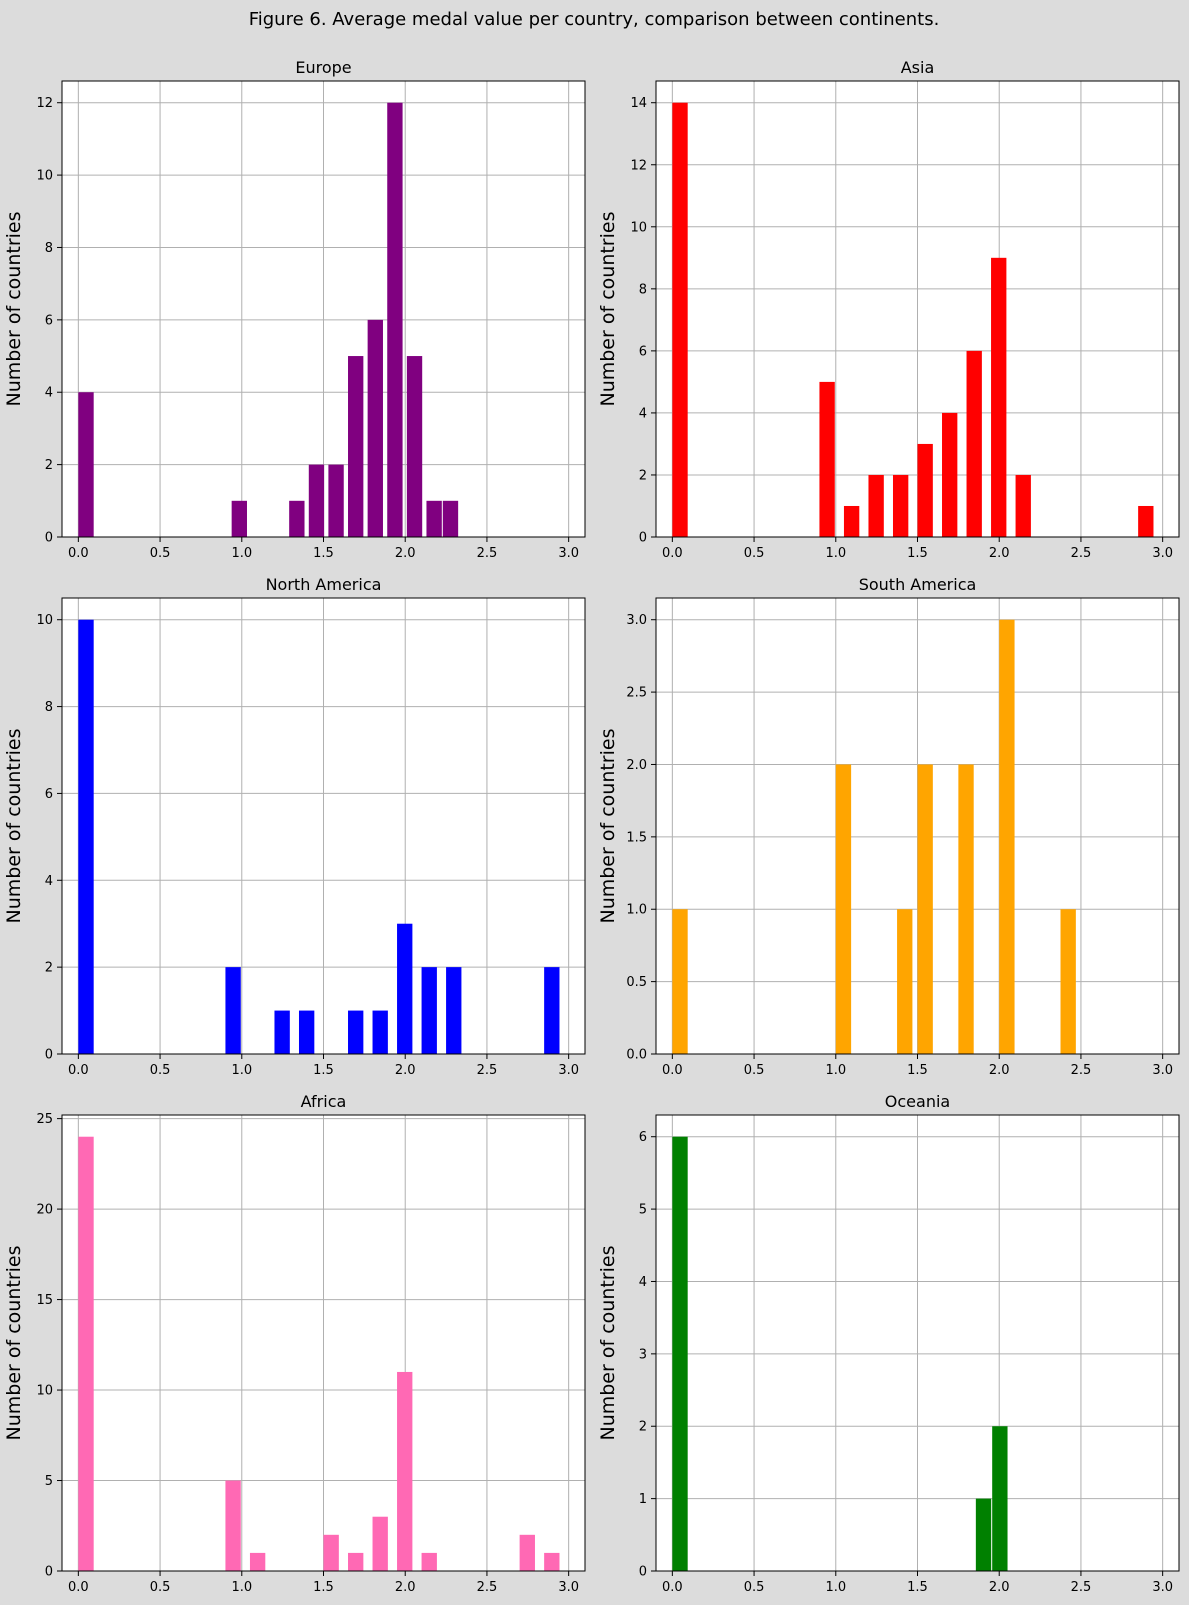 This screenshot has height=1605, width=1189. What do you see at coordinates (44, 103) in the screenshot?
I see `y-tick-label: 12` at bounding box center [44, 103].